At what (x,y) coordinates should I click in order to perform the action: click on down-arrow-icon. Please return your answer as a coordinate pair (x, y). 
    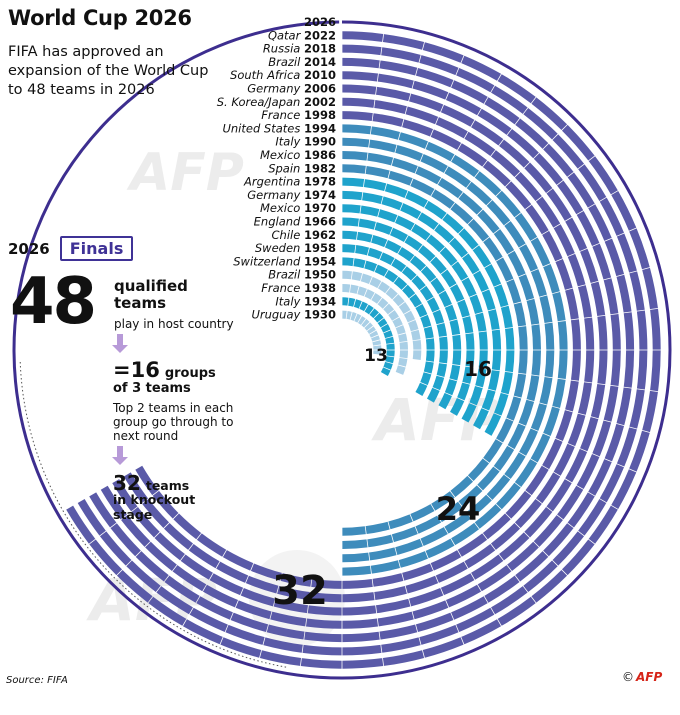
    Looking at the image, I should click on (120, 455).